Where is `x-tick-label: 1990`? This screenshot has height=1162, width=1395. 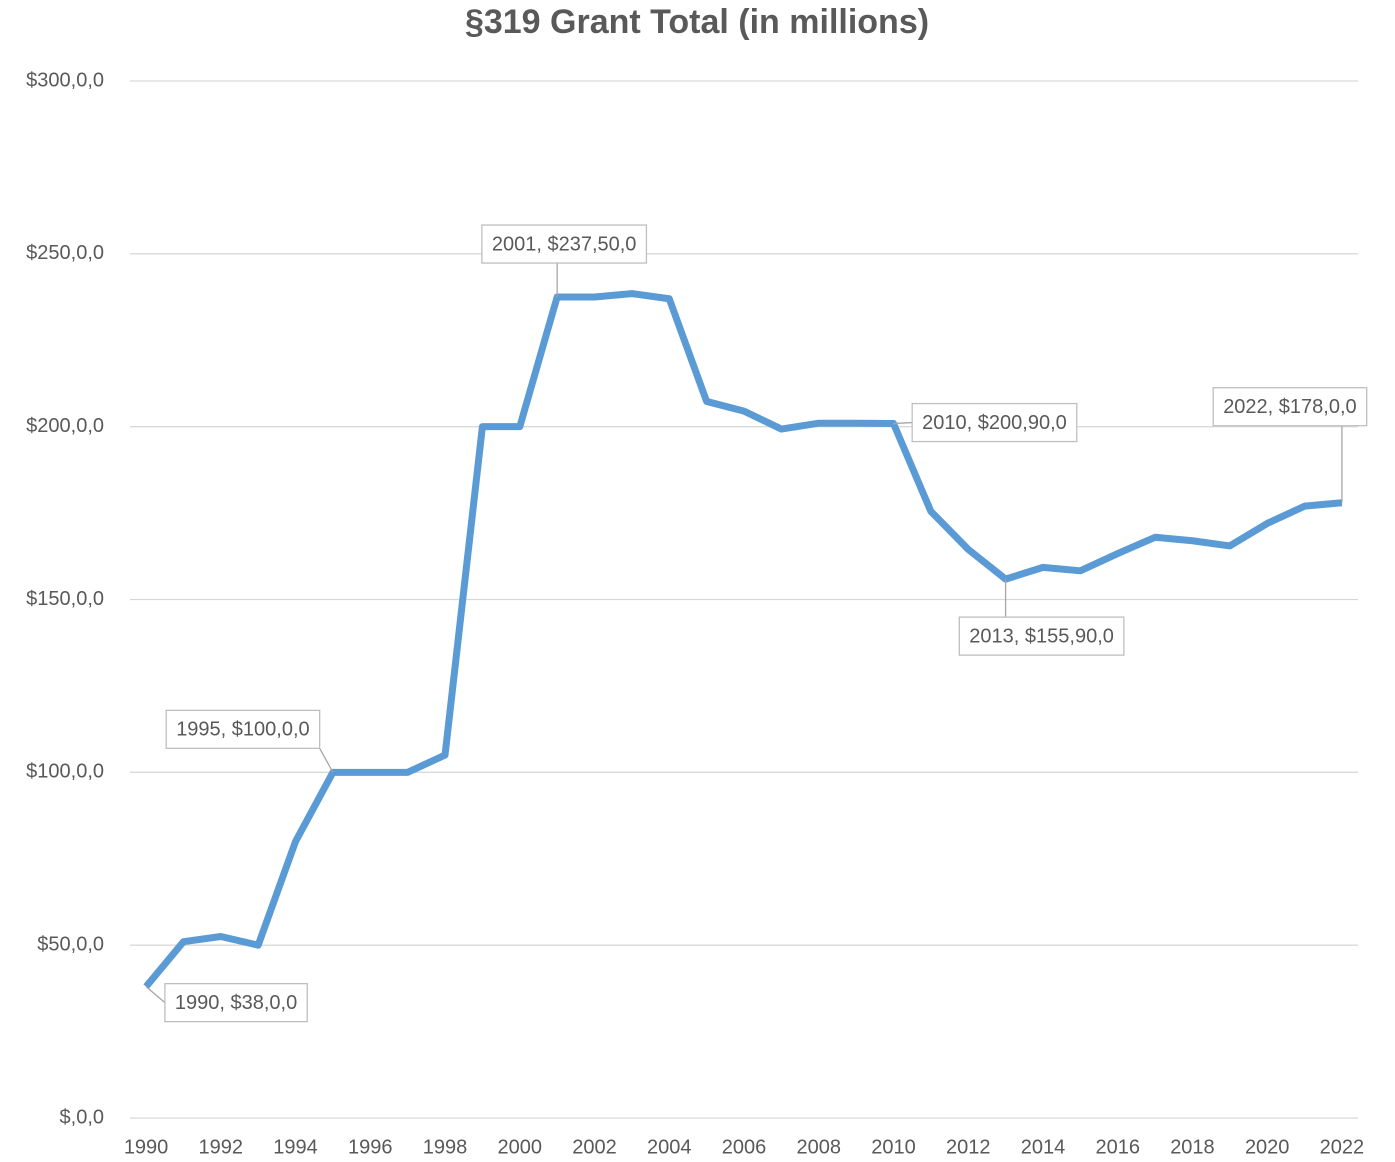
x-tick-label: 1990 is located at coordinates (146, 1147).